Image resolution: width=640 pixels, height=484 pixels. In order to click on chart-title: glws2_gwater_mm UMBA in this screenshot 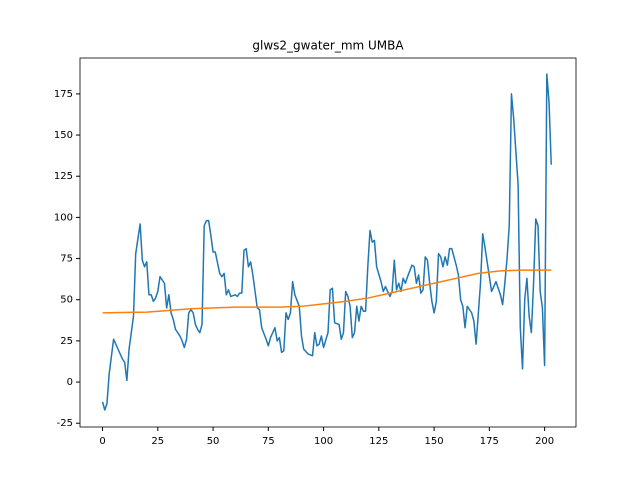, I will do `click(328, 46)`.